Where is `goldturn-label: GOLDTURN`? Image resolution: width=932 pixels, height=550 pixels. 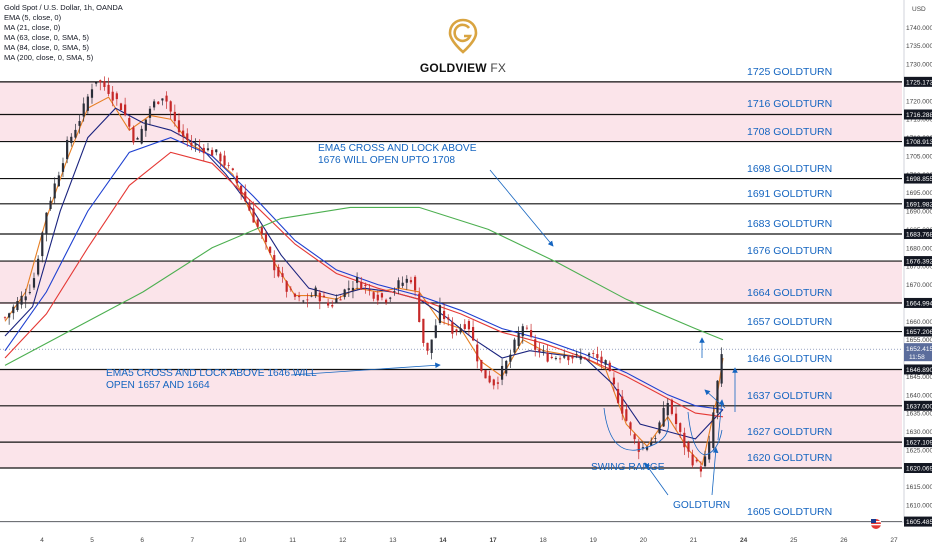 goldturn-label: GOLDTURN is located at coordinates (702, 505).